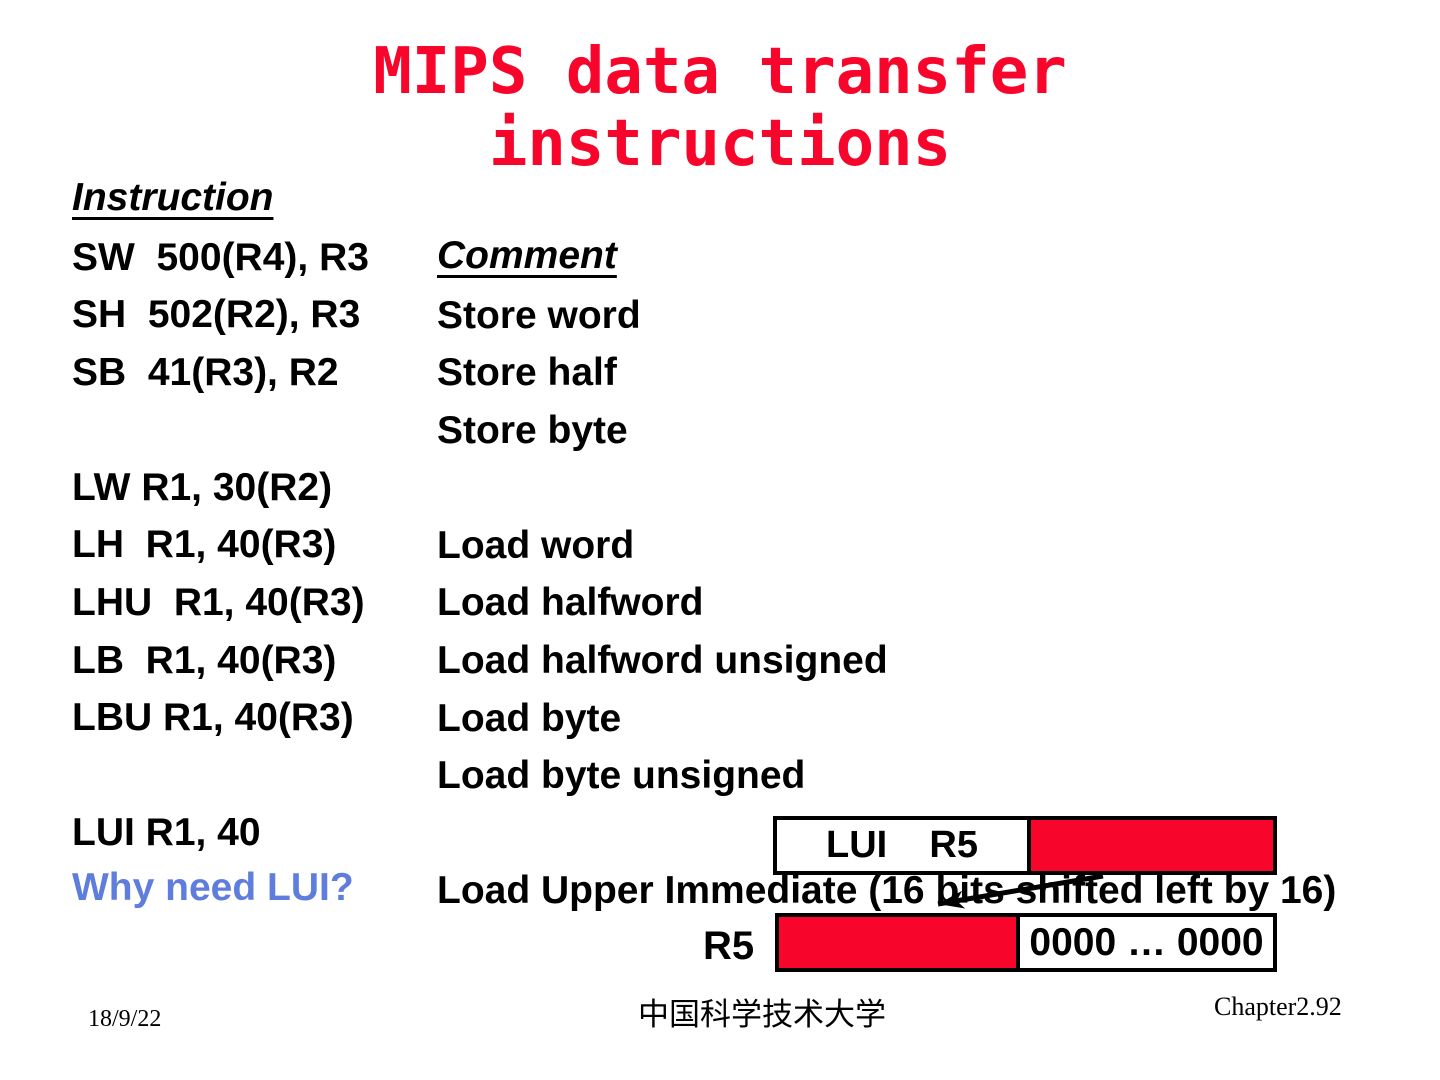 The image size is (1440, 1080). What do you see at coordinates (1152, 845) in the screenshot?
I see `lui-immediate-segment` at bounding box center [1152, 845].